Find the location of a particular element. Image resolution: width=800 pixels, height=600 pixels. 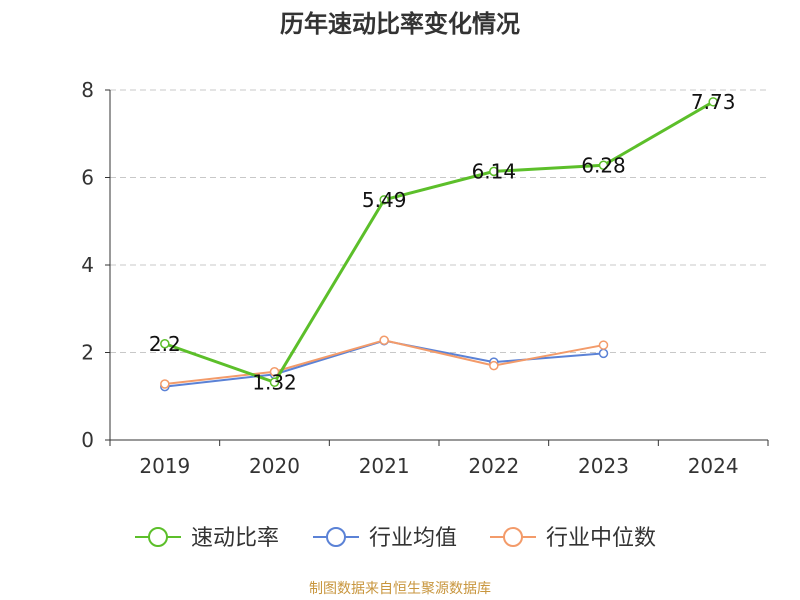

data-label: 7.73 is located at coordinates (713, 102).